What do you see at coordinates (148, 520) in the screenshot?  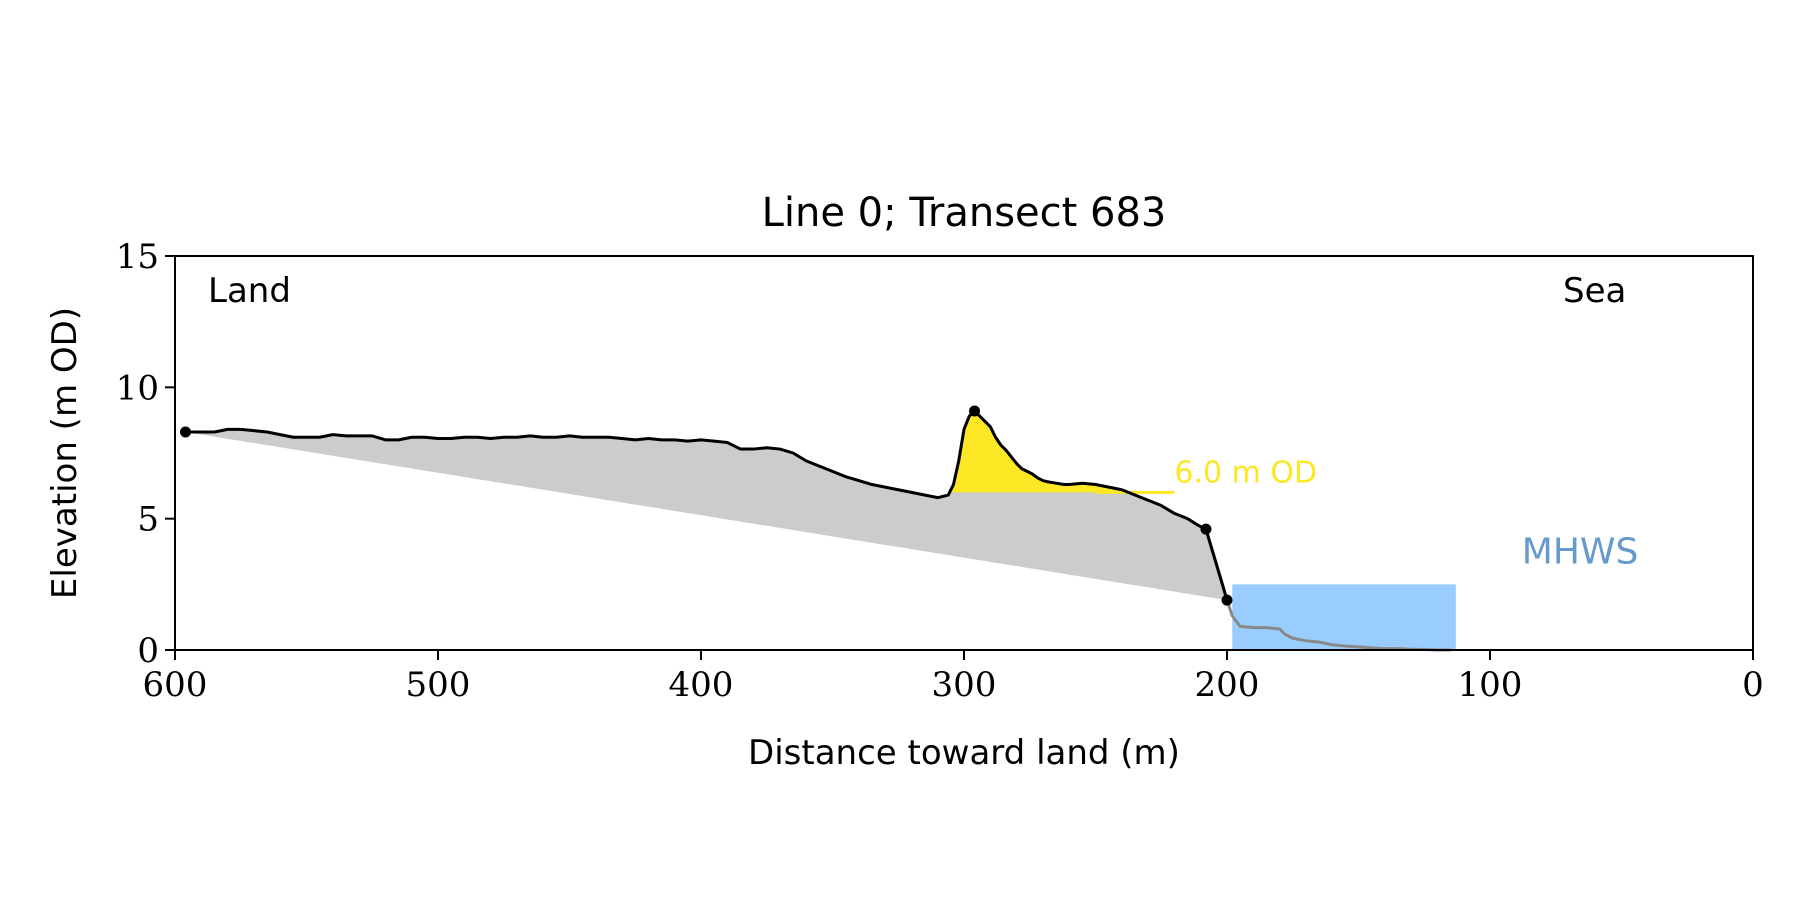 I see `y-tick-label: 5` at bounding box center [148, 520].